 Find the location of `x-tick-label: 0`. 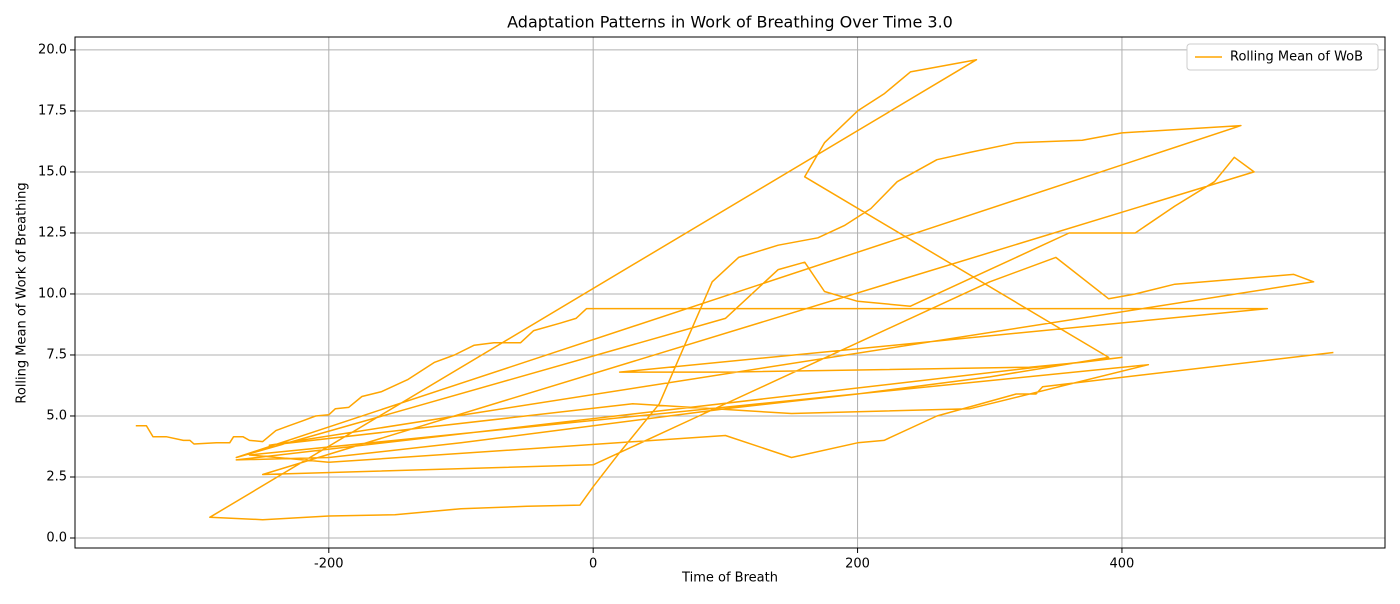

x-tick-label: 0 is located at coordinates (593, 564).